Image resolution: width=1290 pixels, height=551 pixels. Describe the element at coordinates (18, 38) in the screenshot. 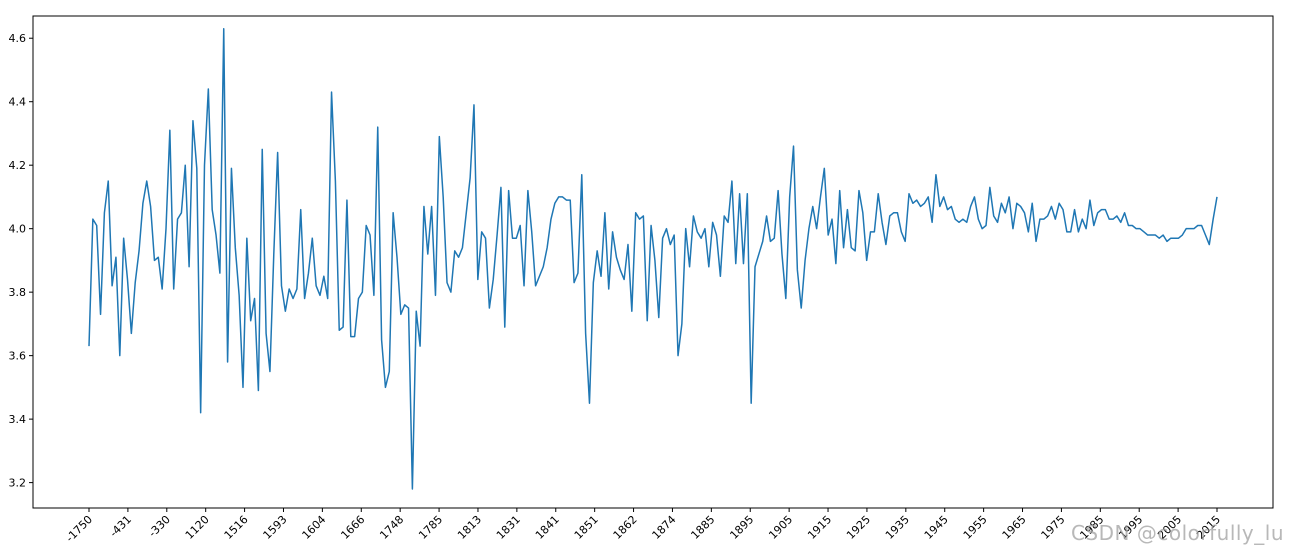

I see `y-tick-label: 4.6` at that location.